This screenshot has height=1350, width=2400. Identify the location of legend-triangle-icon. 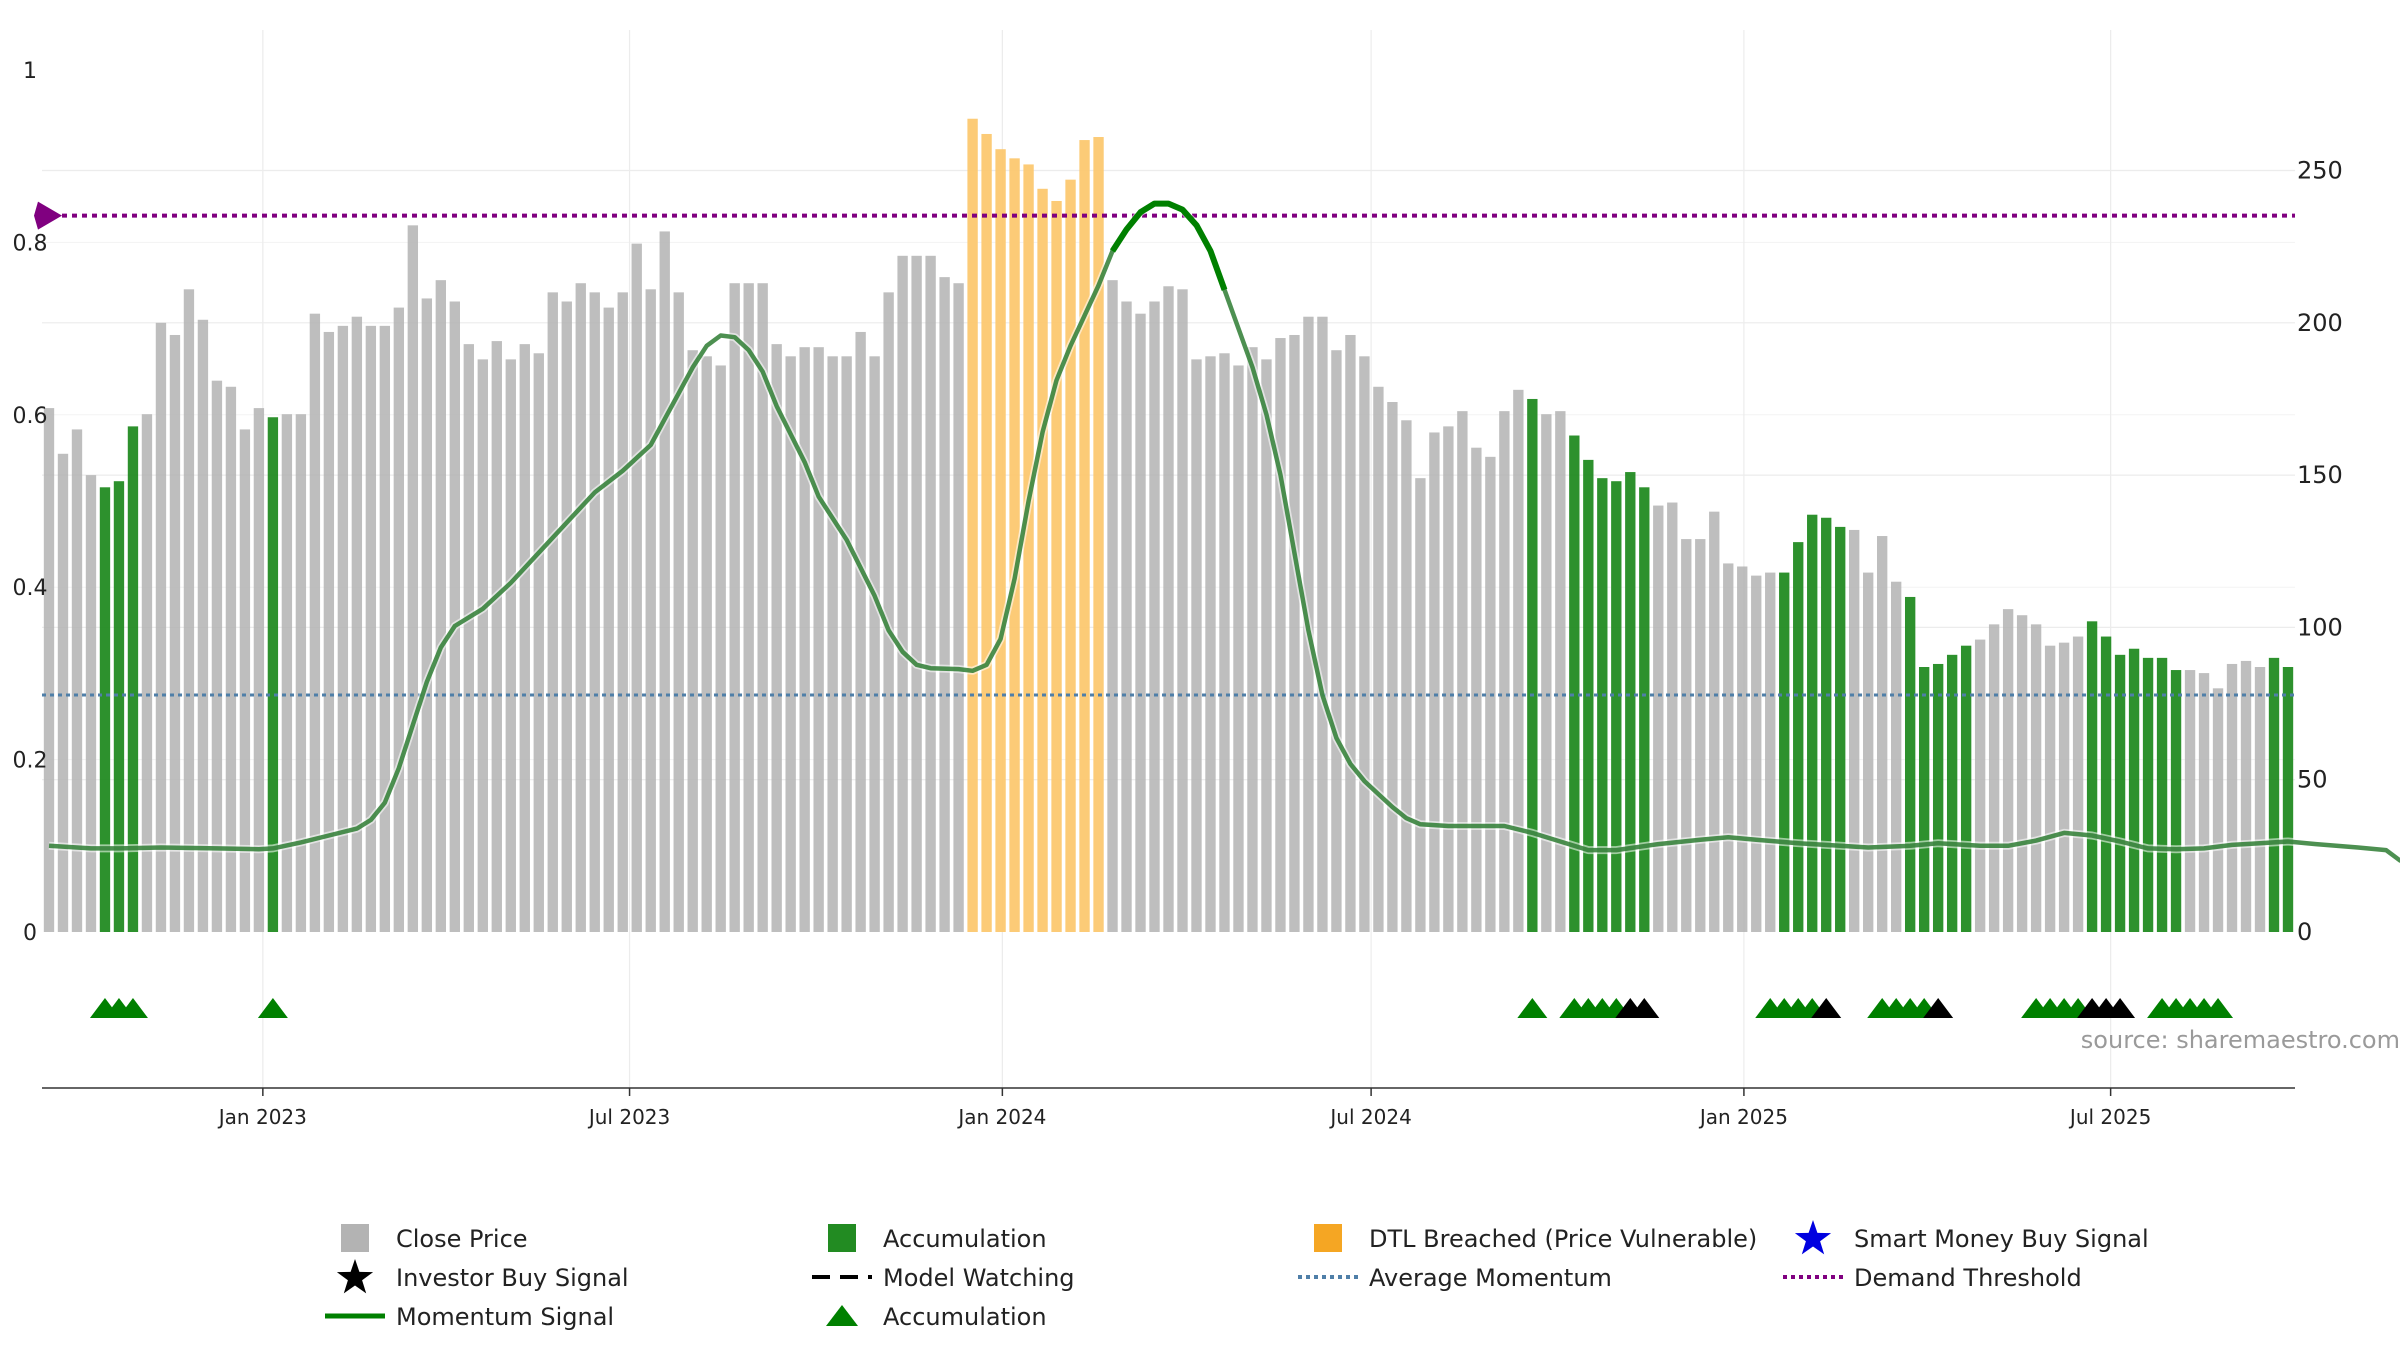
(842, 1315).